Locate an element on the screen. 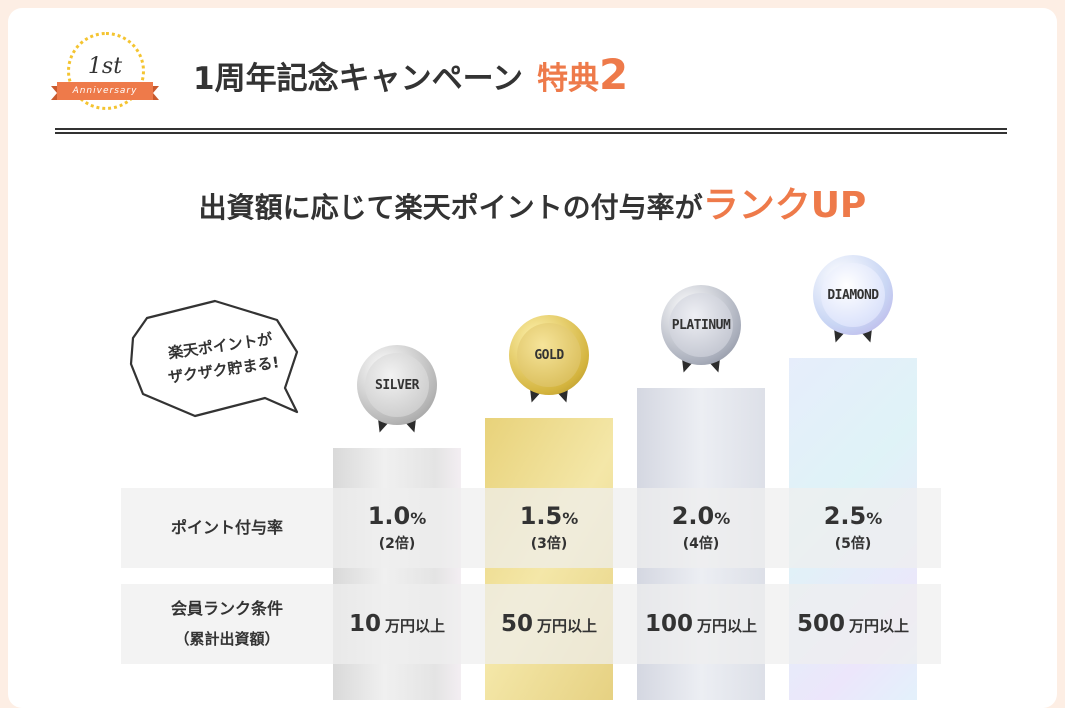  diamond-medal-label: DIAMOND is located at coordinates (853, 295).